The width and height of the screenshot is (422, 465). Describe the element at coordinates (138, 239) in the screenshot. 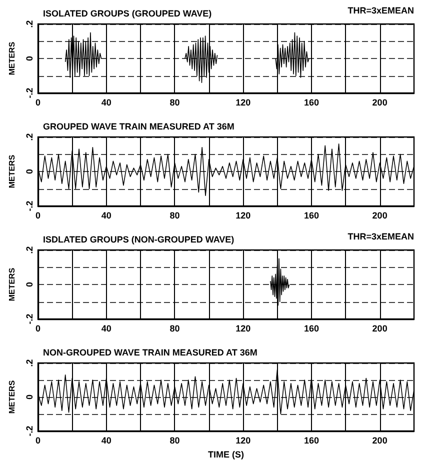

I see `chart-title: ISDLATED GROUPS (NON-GROUPED WAVE)` at that location.